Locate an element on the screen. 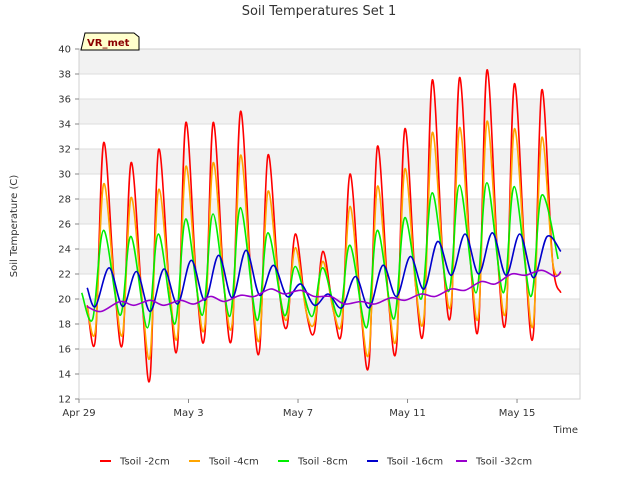 This screenshot has height=480, width=640. vr-met-badge-label: VR_met is located at coordinates (108, 43).